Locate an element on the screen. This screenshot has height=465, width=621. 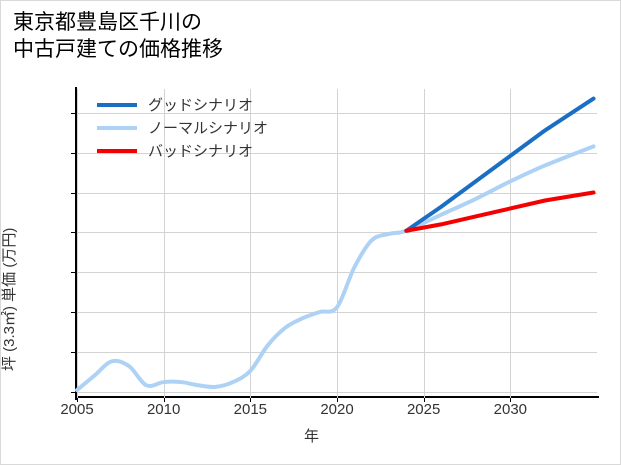
y-axis-line is located at coordinates (76, 243).